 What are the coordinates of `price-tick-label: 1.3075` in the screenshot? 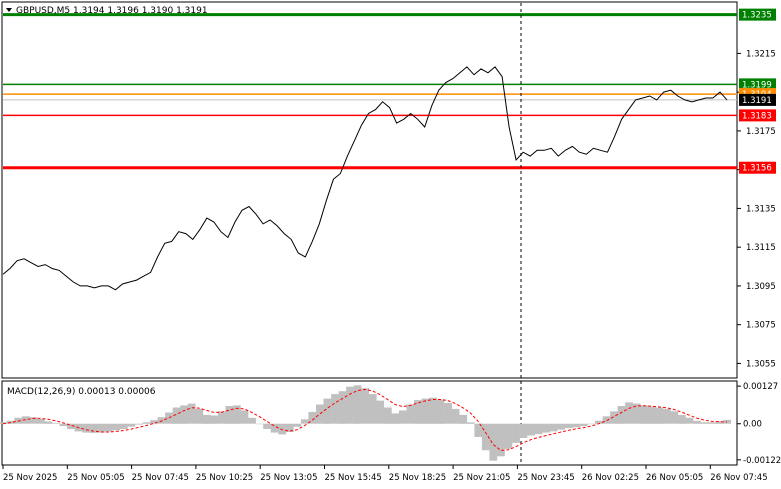 It's located at (761, 326).